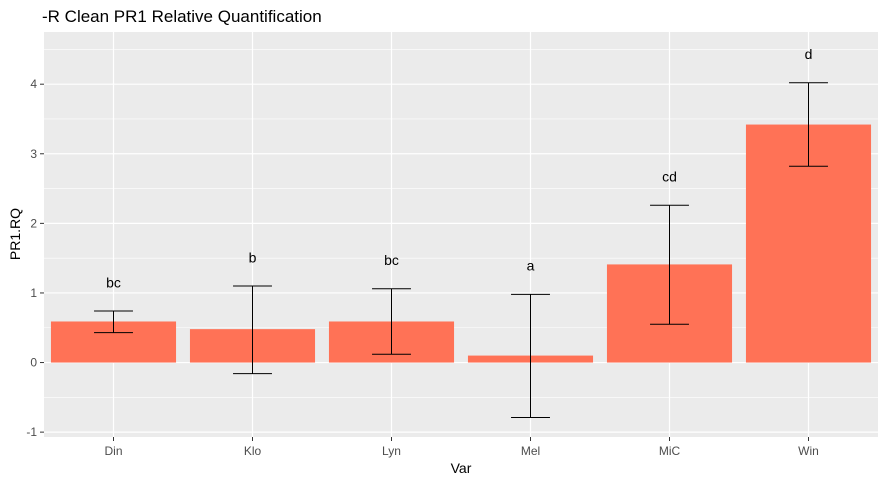  I want to click on y-tick-label: 4, so click(33, 84).